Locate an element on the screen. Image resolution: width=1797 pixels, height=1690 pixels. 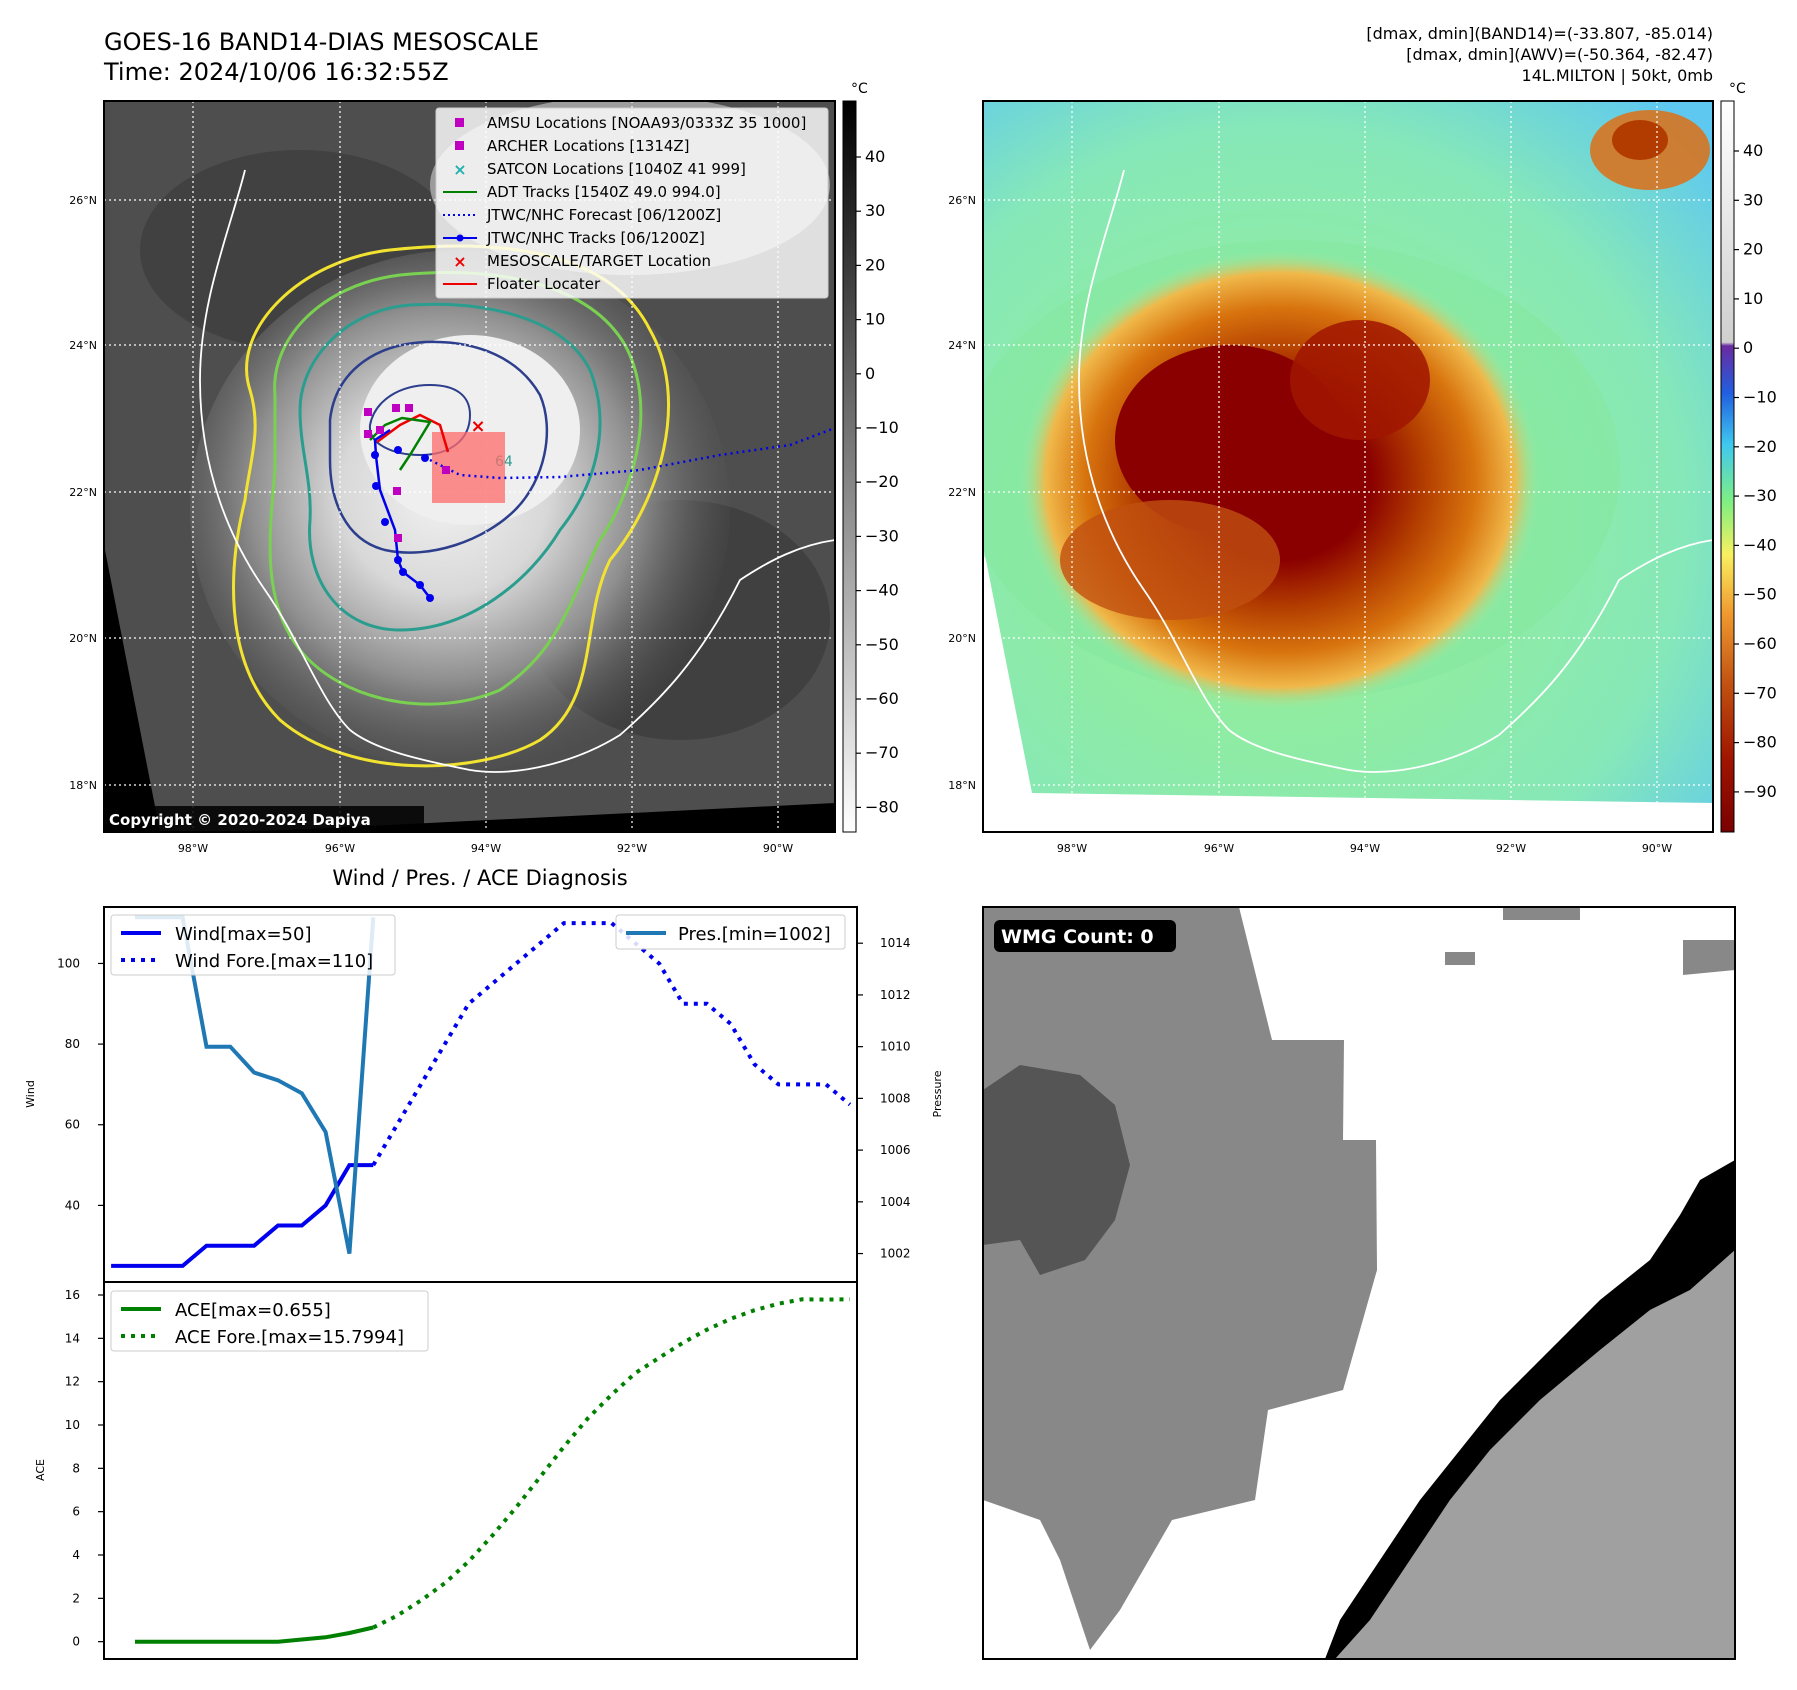
jtwc-track is located at coordinates (402, 513).